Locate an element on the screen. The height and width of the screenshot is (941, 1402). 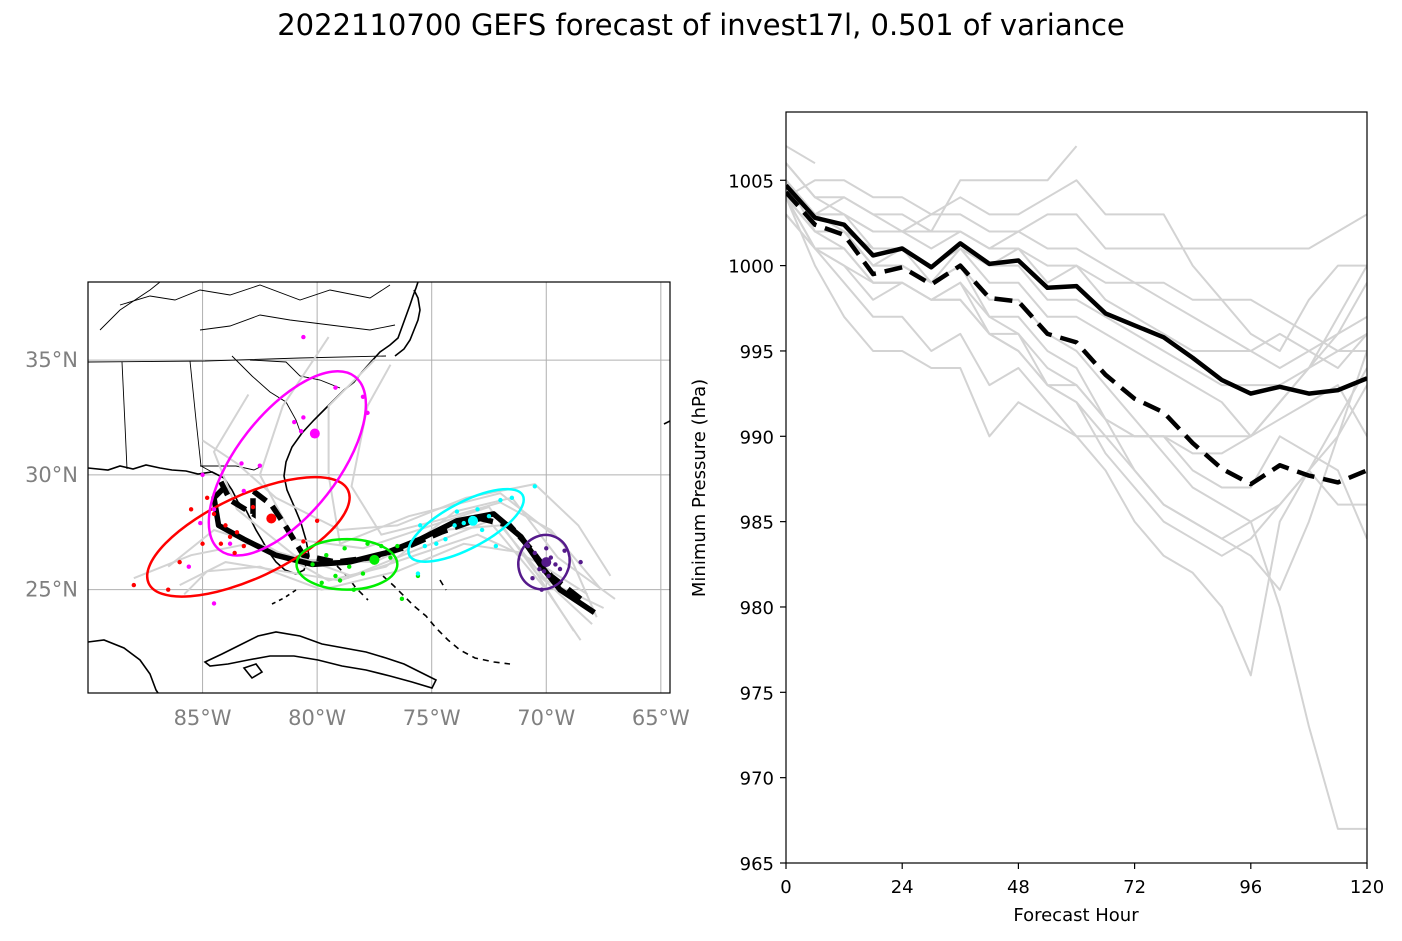
cluster-4-centroid is located at coordinates (546, 562).